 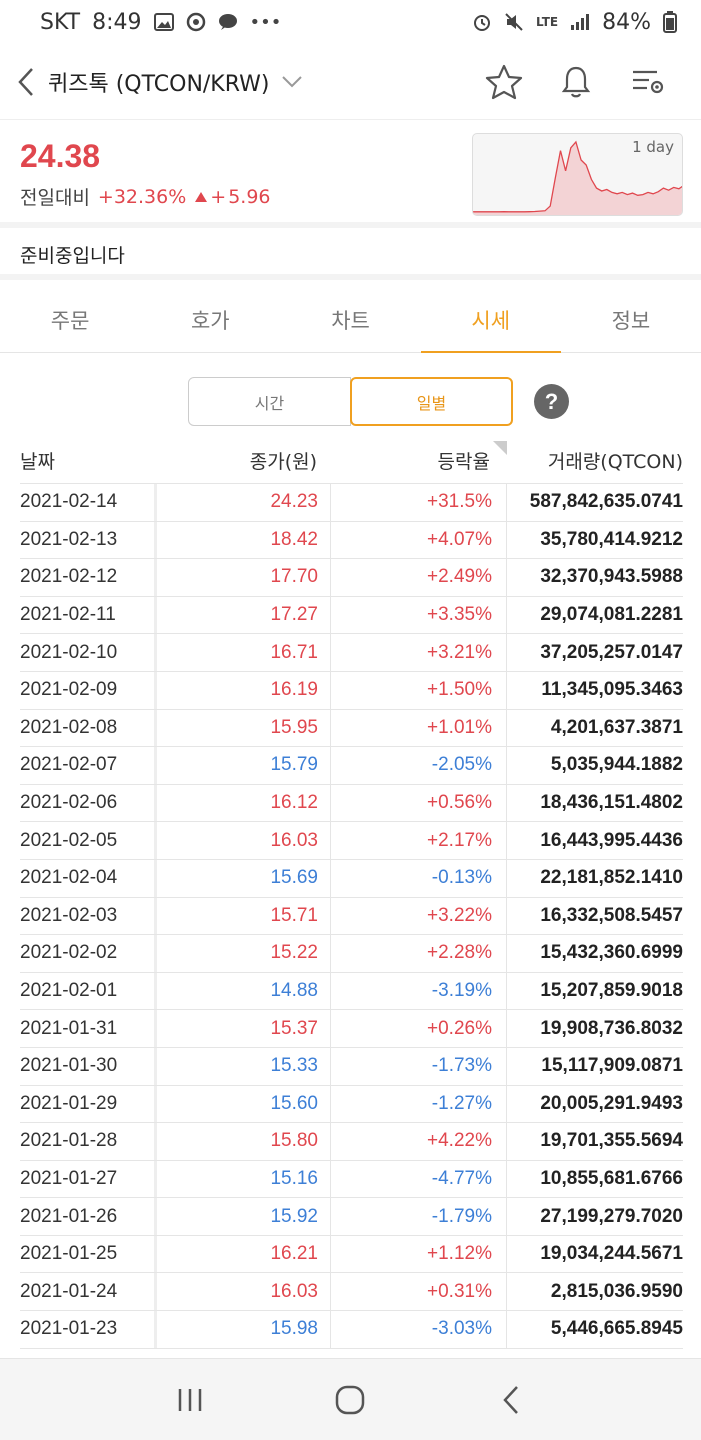 What do you see at coordinates (350, 174) in the screenshot?
I see `price-panel: 24.38 전일대비 +32.36% +5.96 1 day` at bounding box center [350, 174].